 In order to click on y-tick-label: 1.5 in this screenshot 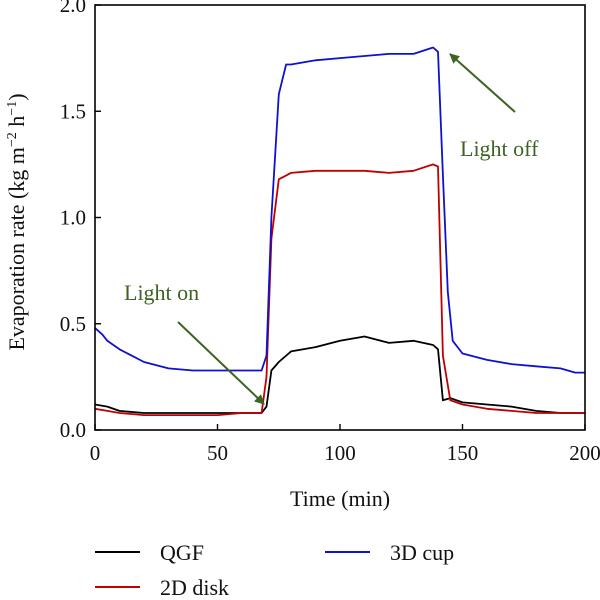, I will do `click(73, 111)`.